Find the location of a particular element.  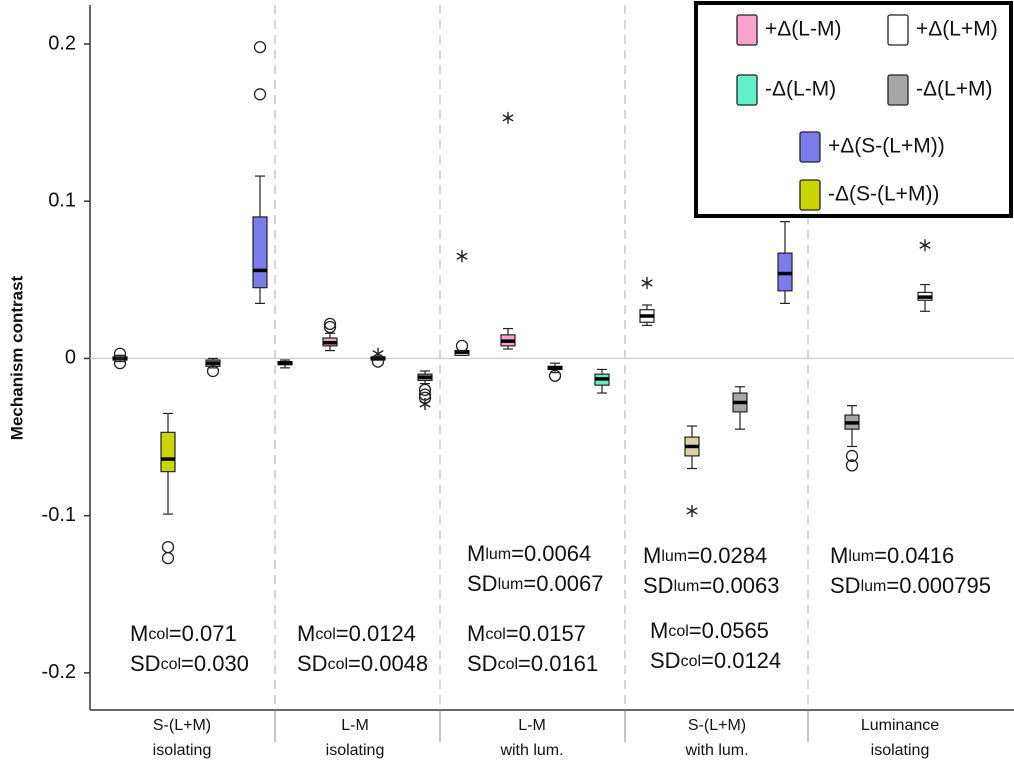

annotation-part: =0.030 is located at coordinates (215, 663).